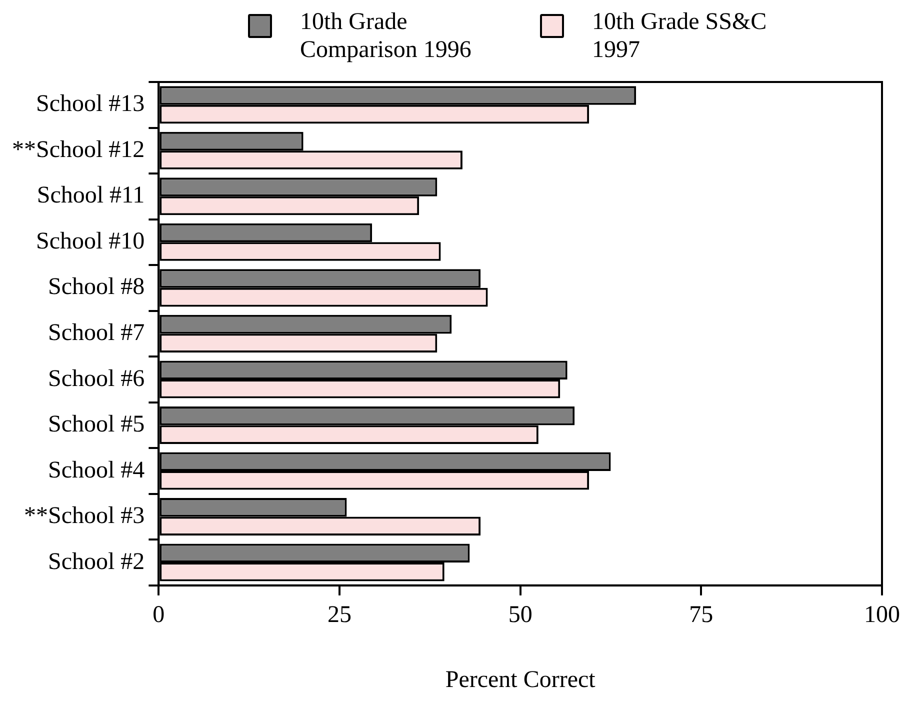 The height and width of the screenshot is (707, 914). Describe the element at coordinates (158, 615) in the screenshot. I see `x-tick-label: 0` at that location.